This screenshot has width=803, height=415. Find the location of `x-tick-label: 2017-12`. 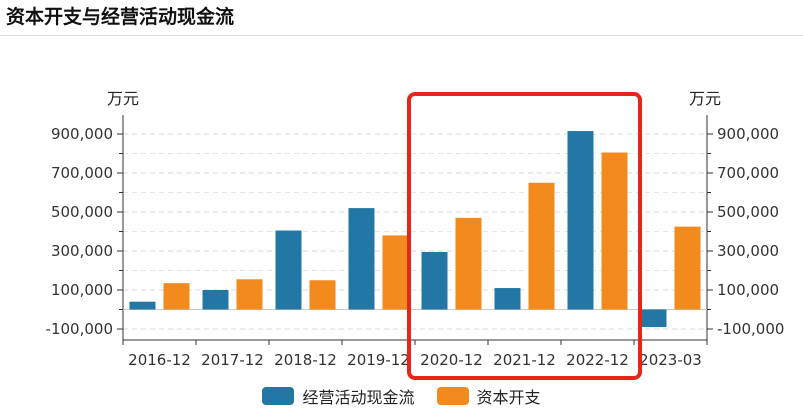

x-tick-label: 2017-12 is located at coordinates (232, 360).